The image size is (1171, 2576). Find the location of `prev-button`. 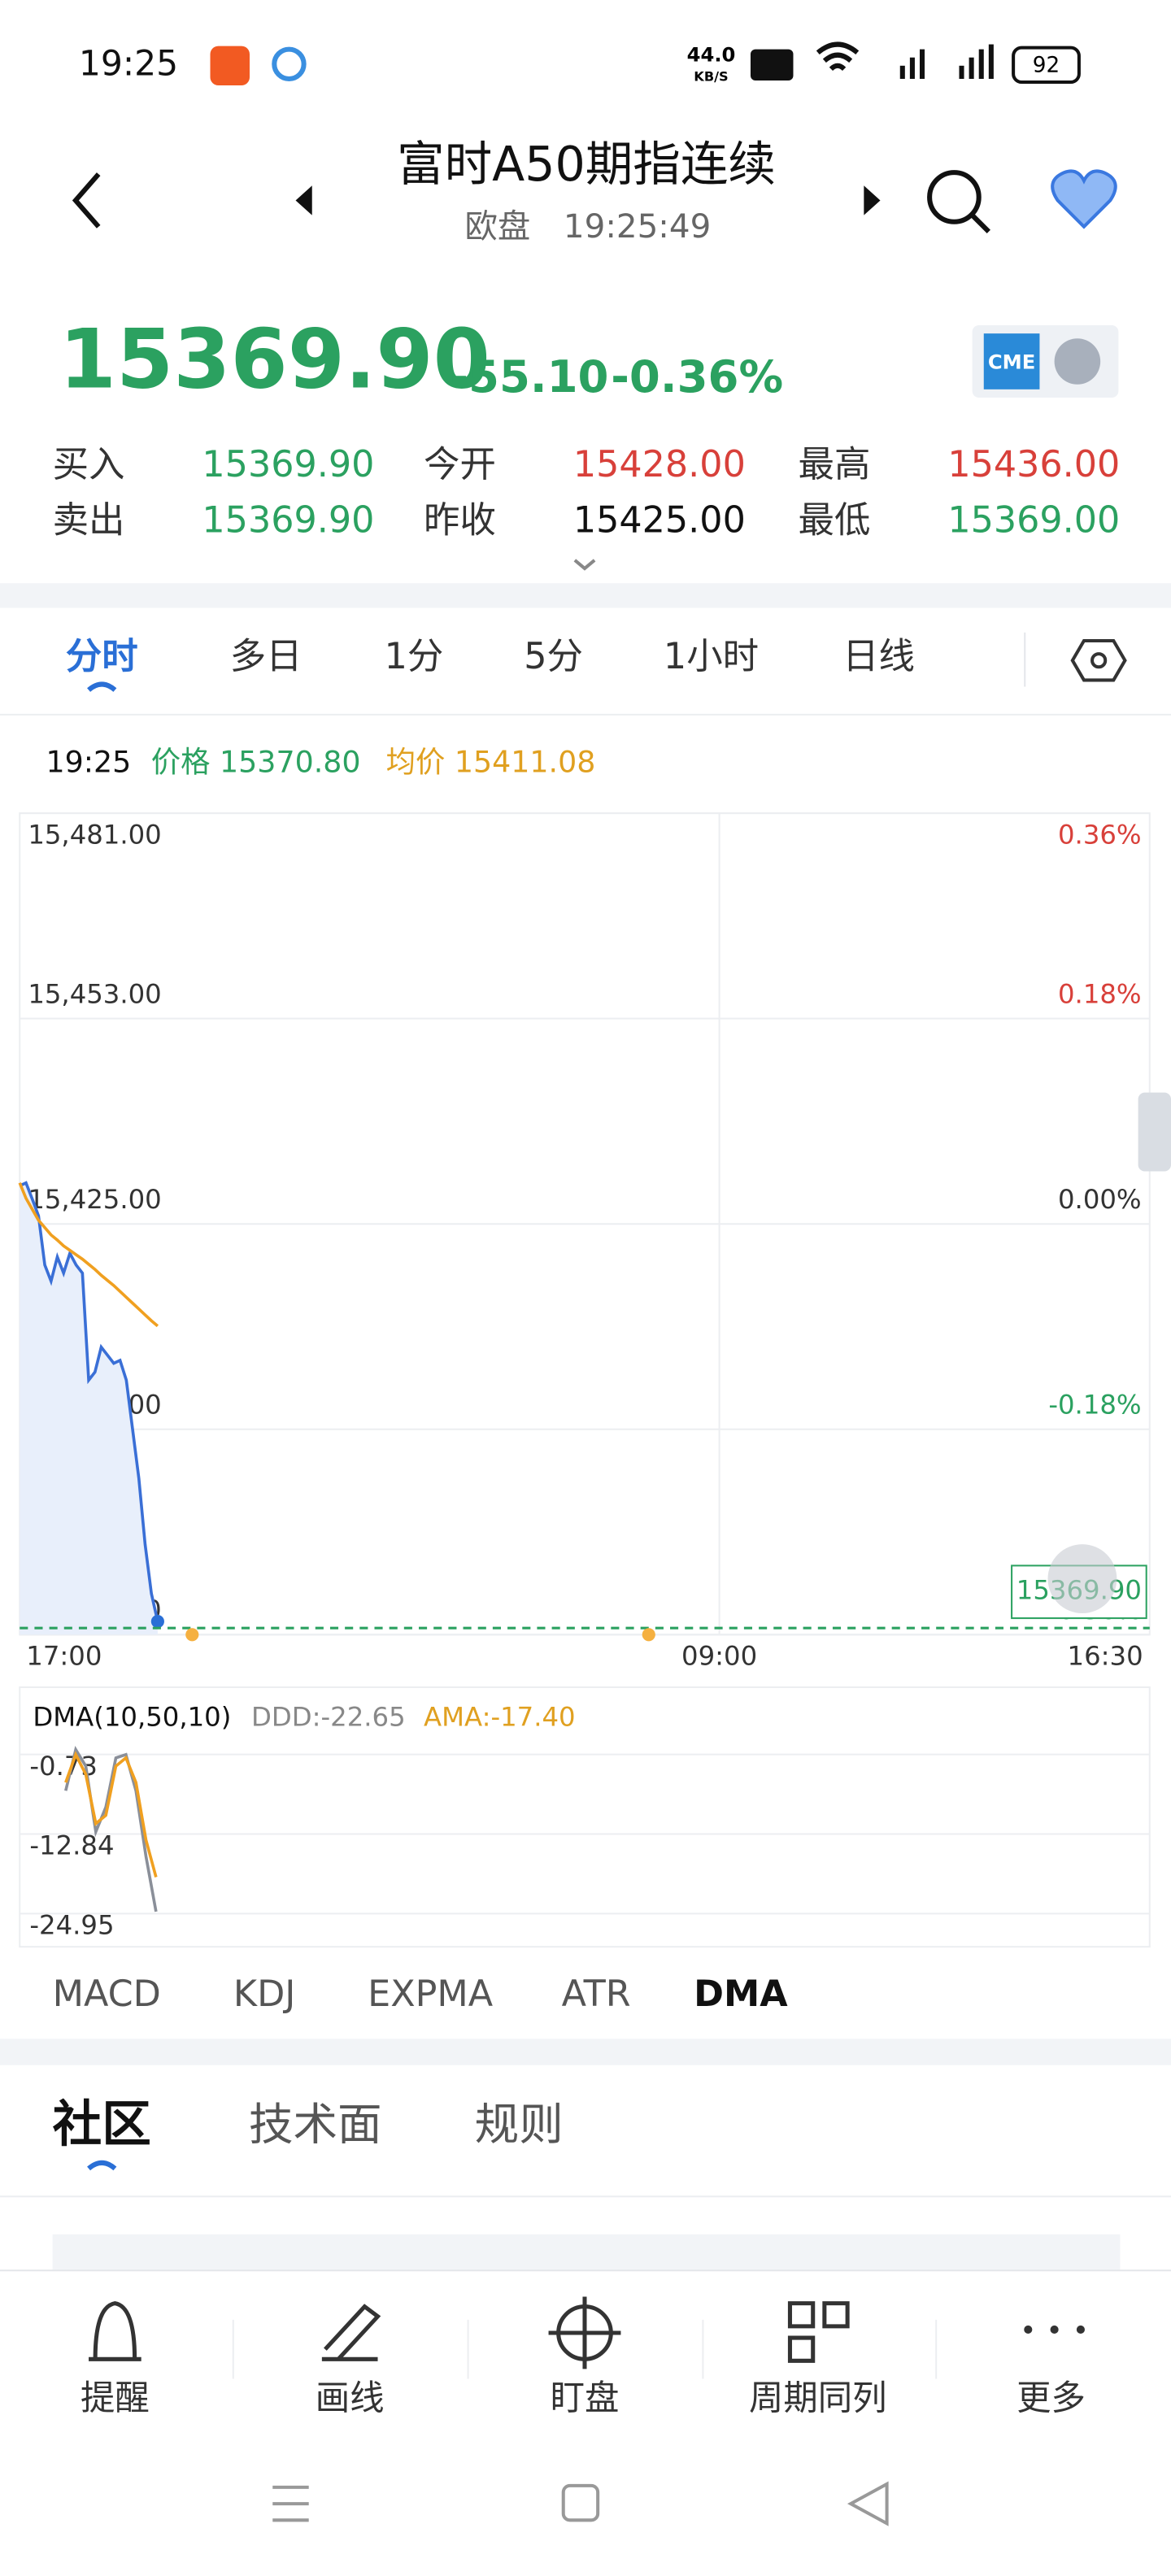

prev-button is located at coordinates (304, 200).